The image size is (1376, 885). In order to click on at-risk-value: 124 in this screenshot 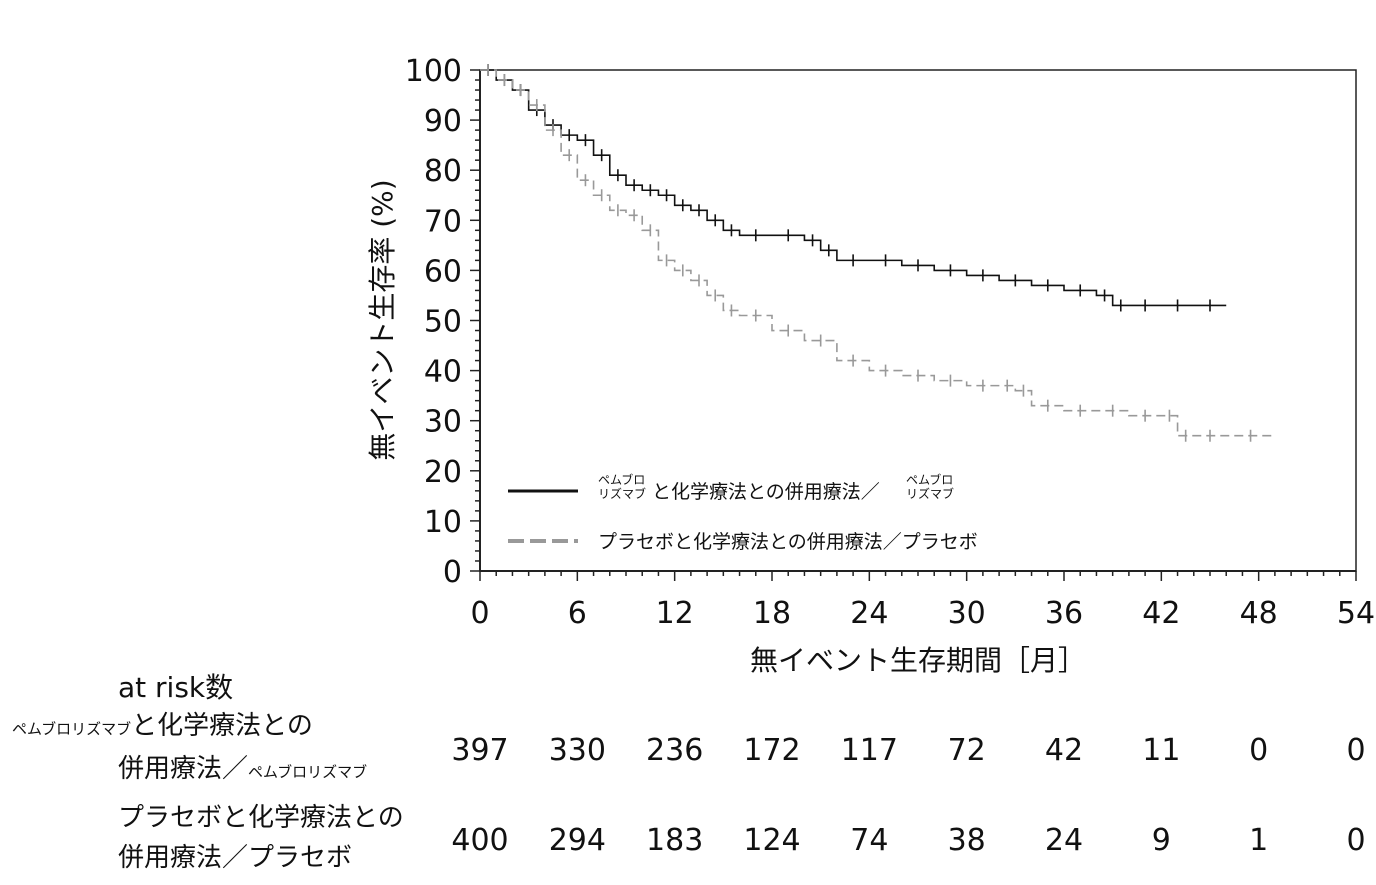, I will do `click(772, 840)`.